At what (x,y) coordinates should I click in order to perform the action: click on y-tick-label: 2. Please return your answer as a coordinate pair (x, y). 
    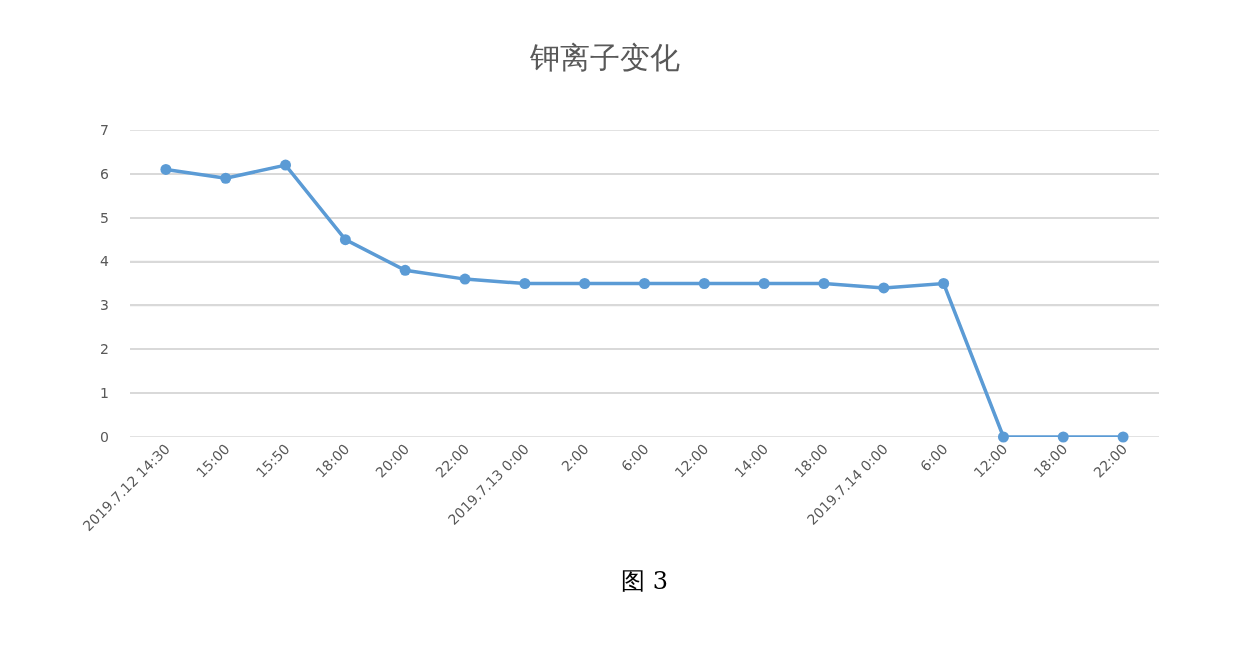
    Looking at the image, I should click on (104, 349).